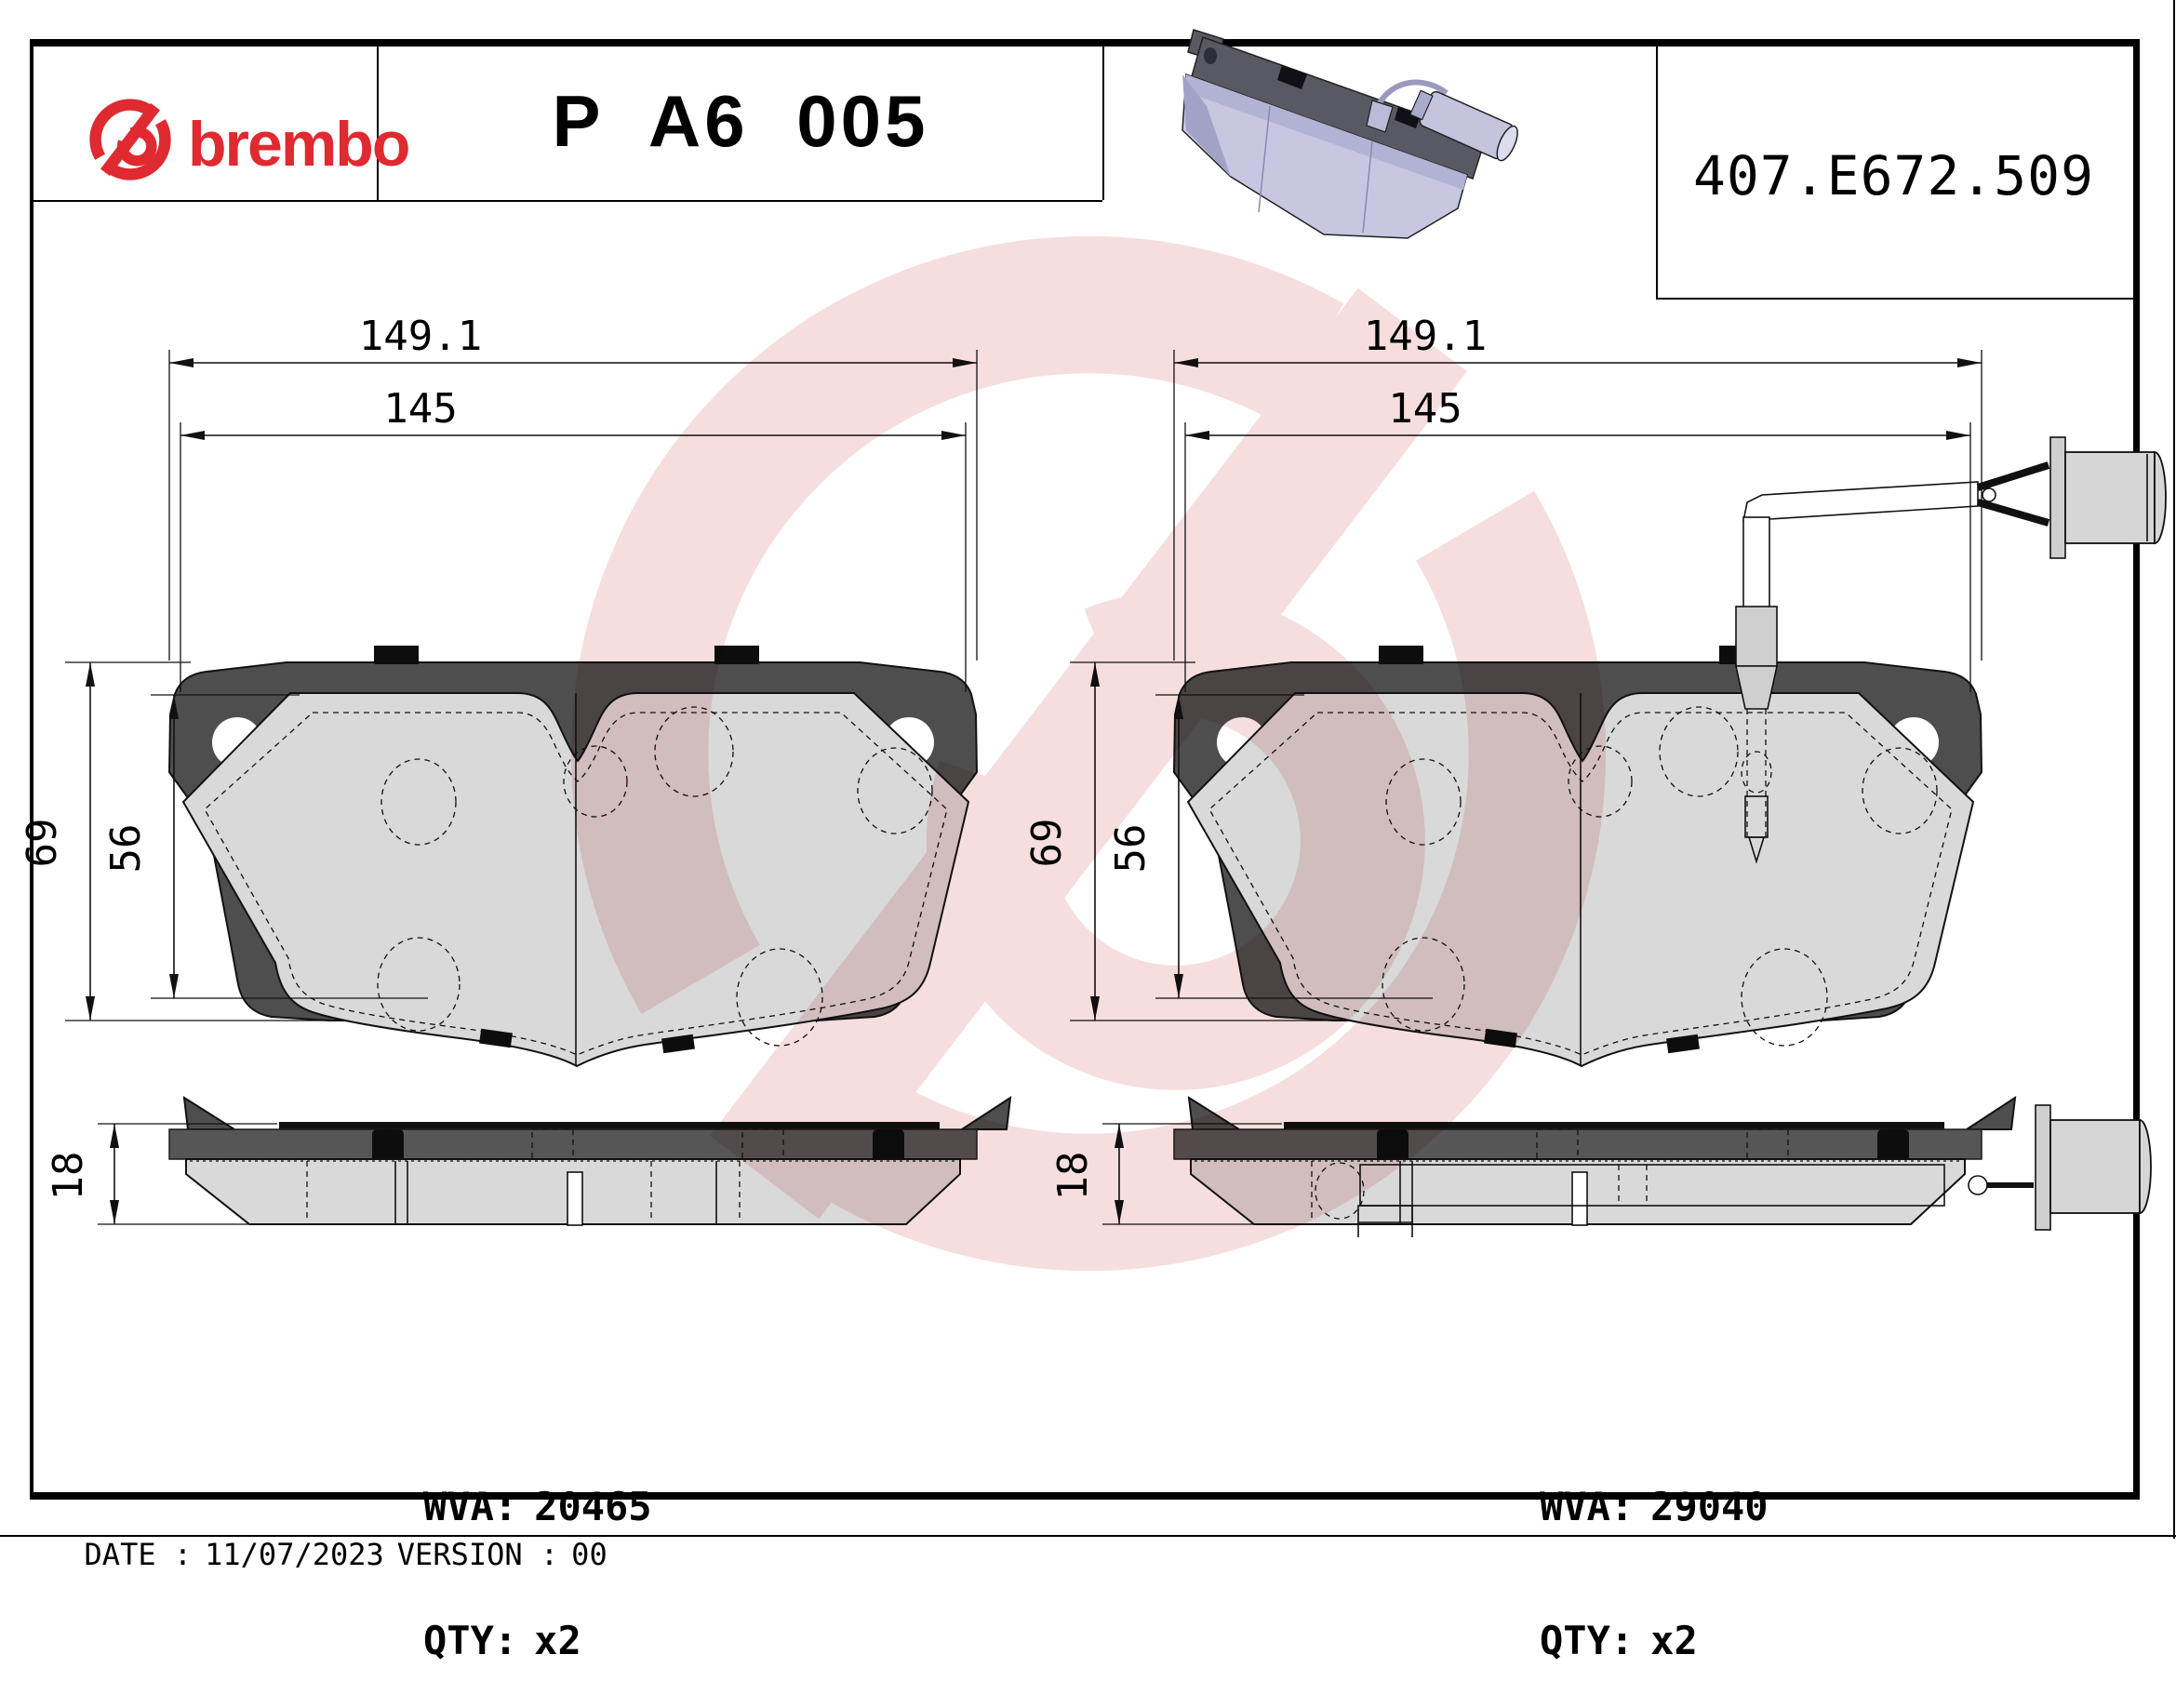 The width and height of the screenshot is (2176, 1708). I want to click on sensor-element-tip, so click(1756, 850).